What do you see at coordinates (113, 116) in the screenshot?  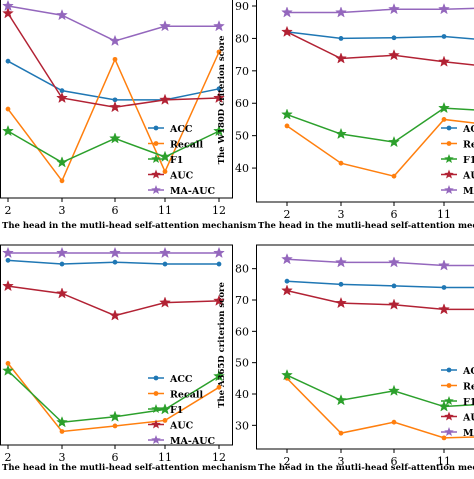 I see `series-line-recall` at bounding box center [113, 116].